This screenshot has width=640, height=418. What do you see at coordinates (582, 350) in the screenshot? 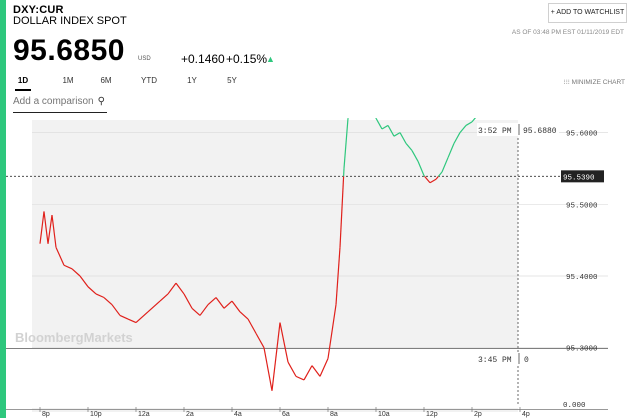
I see `y-tick-label: 95.3000` at bounding box center [582, 350].